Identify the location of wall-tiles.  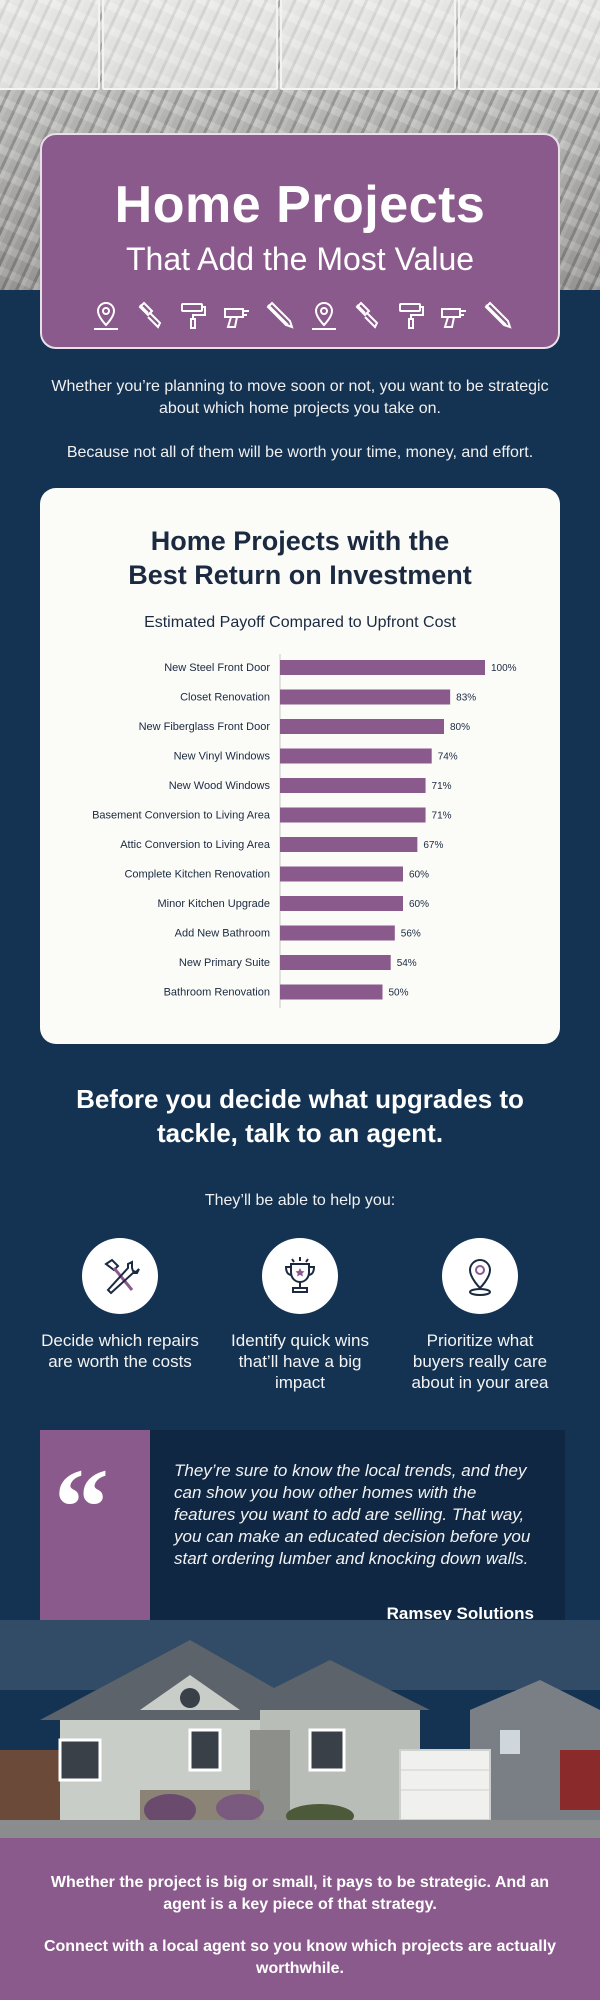
(300, 50).